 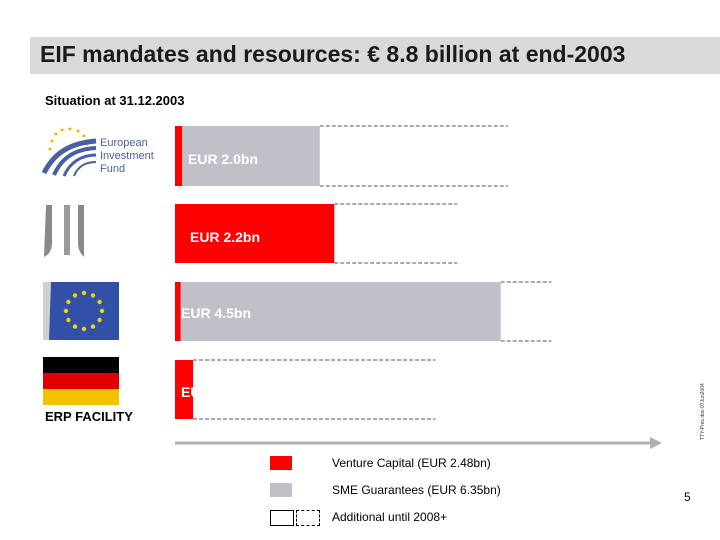 I want to click on legend-swatch-venture-capital, so click(x=281, y=463).